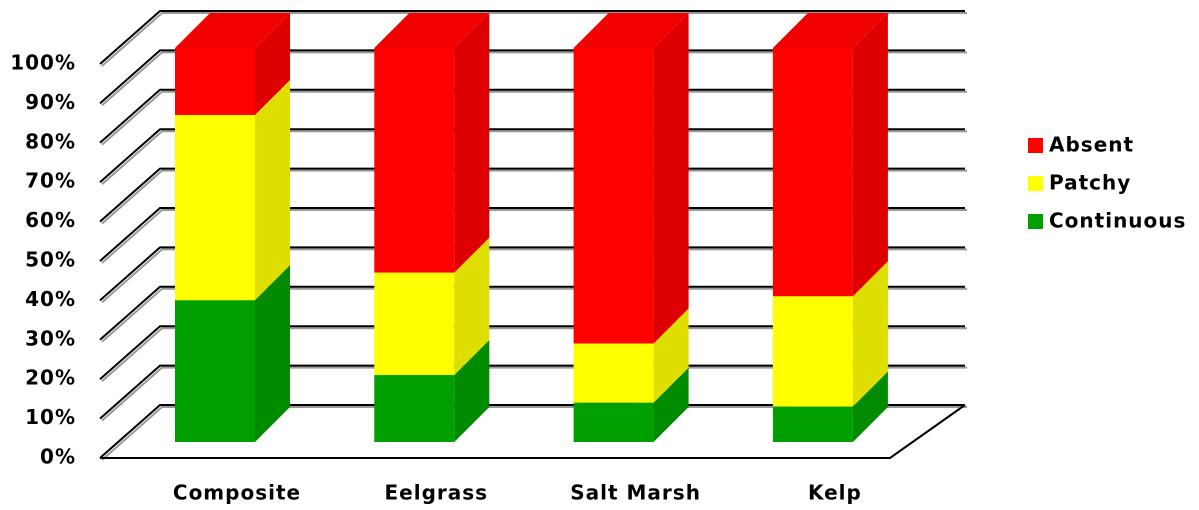 This screenshot has width=1199, height=510. Describe the element at coordinates (50, 141) in the screenshot. I see `y-tick-label: 80%` at that location.